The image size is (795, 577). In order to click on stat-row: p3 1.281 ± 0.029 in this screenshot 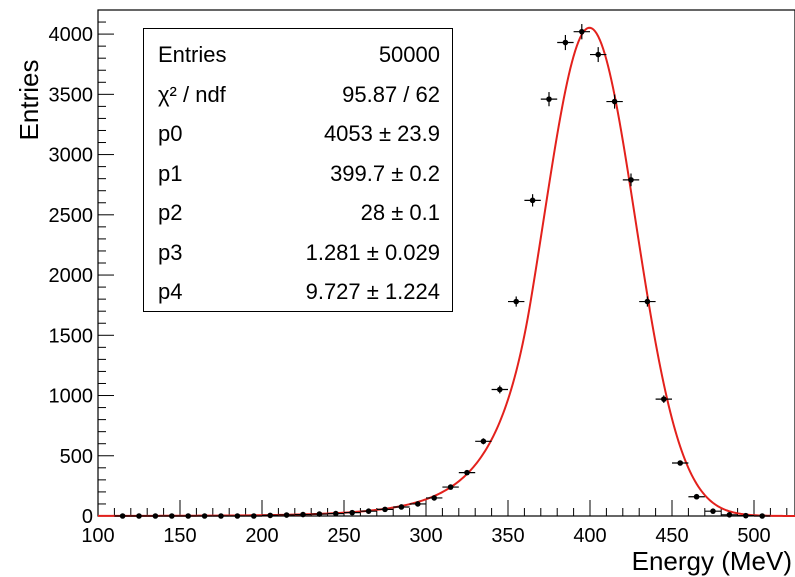, I will do `click(298, 253)`.